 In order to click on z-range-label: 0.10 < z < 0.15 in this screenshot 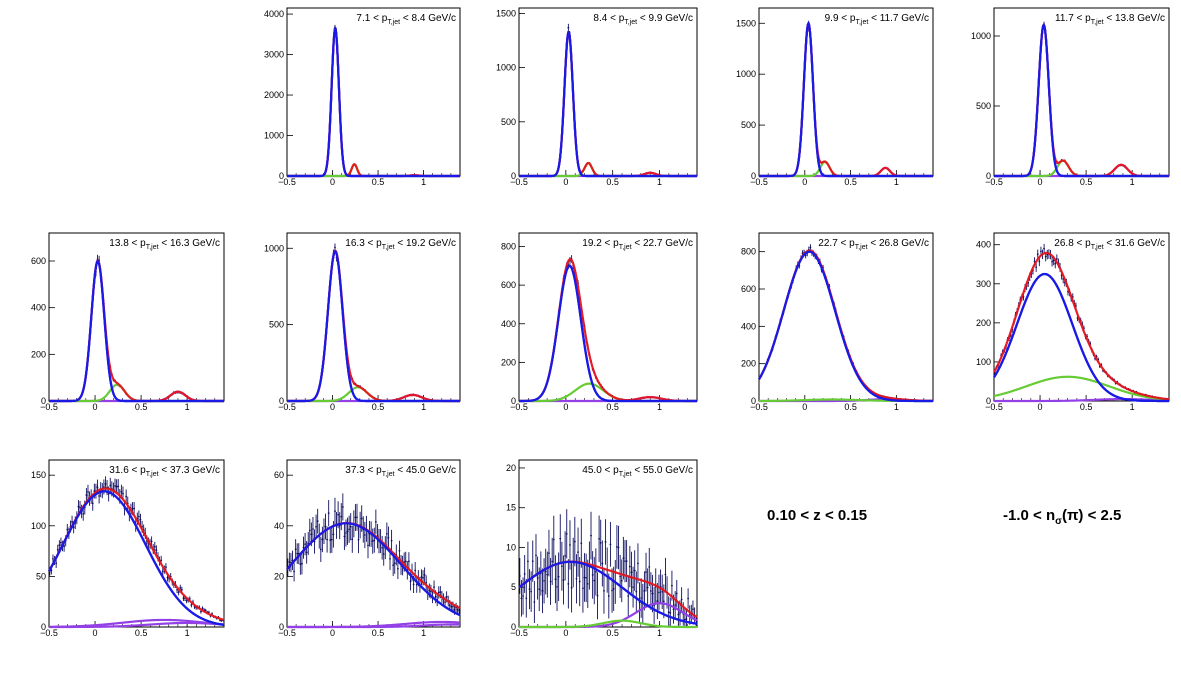, I will do `click(817, 515)`.